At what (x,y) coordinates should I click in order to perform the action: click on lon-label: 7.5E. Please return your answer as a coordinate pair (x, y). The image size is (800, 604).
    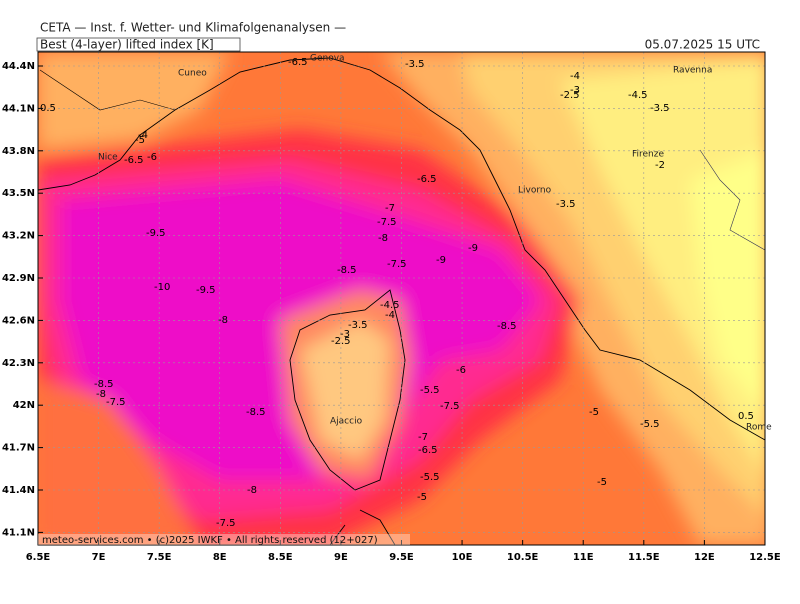
    Looking at the image, I should click on (159, 557).